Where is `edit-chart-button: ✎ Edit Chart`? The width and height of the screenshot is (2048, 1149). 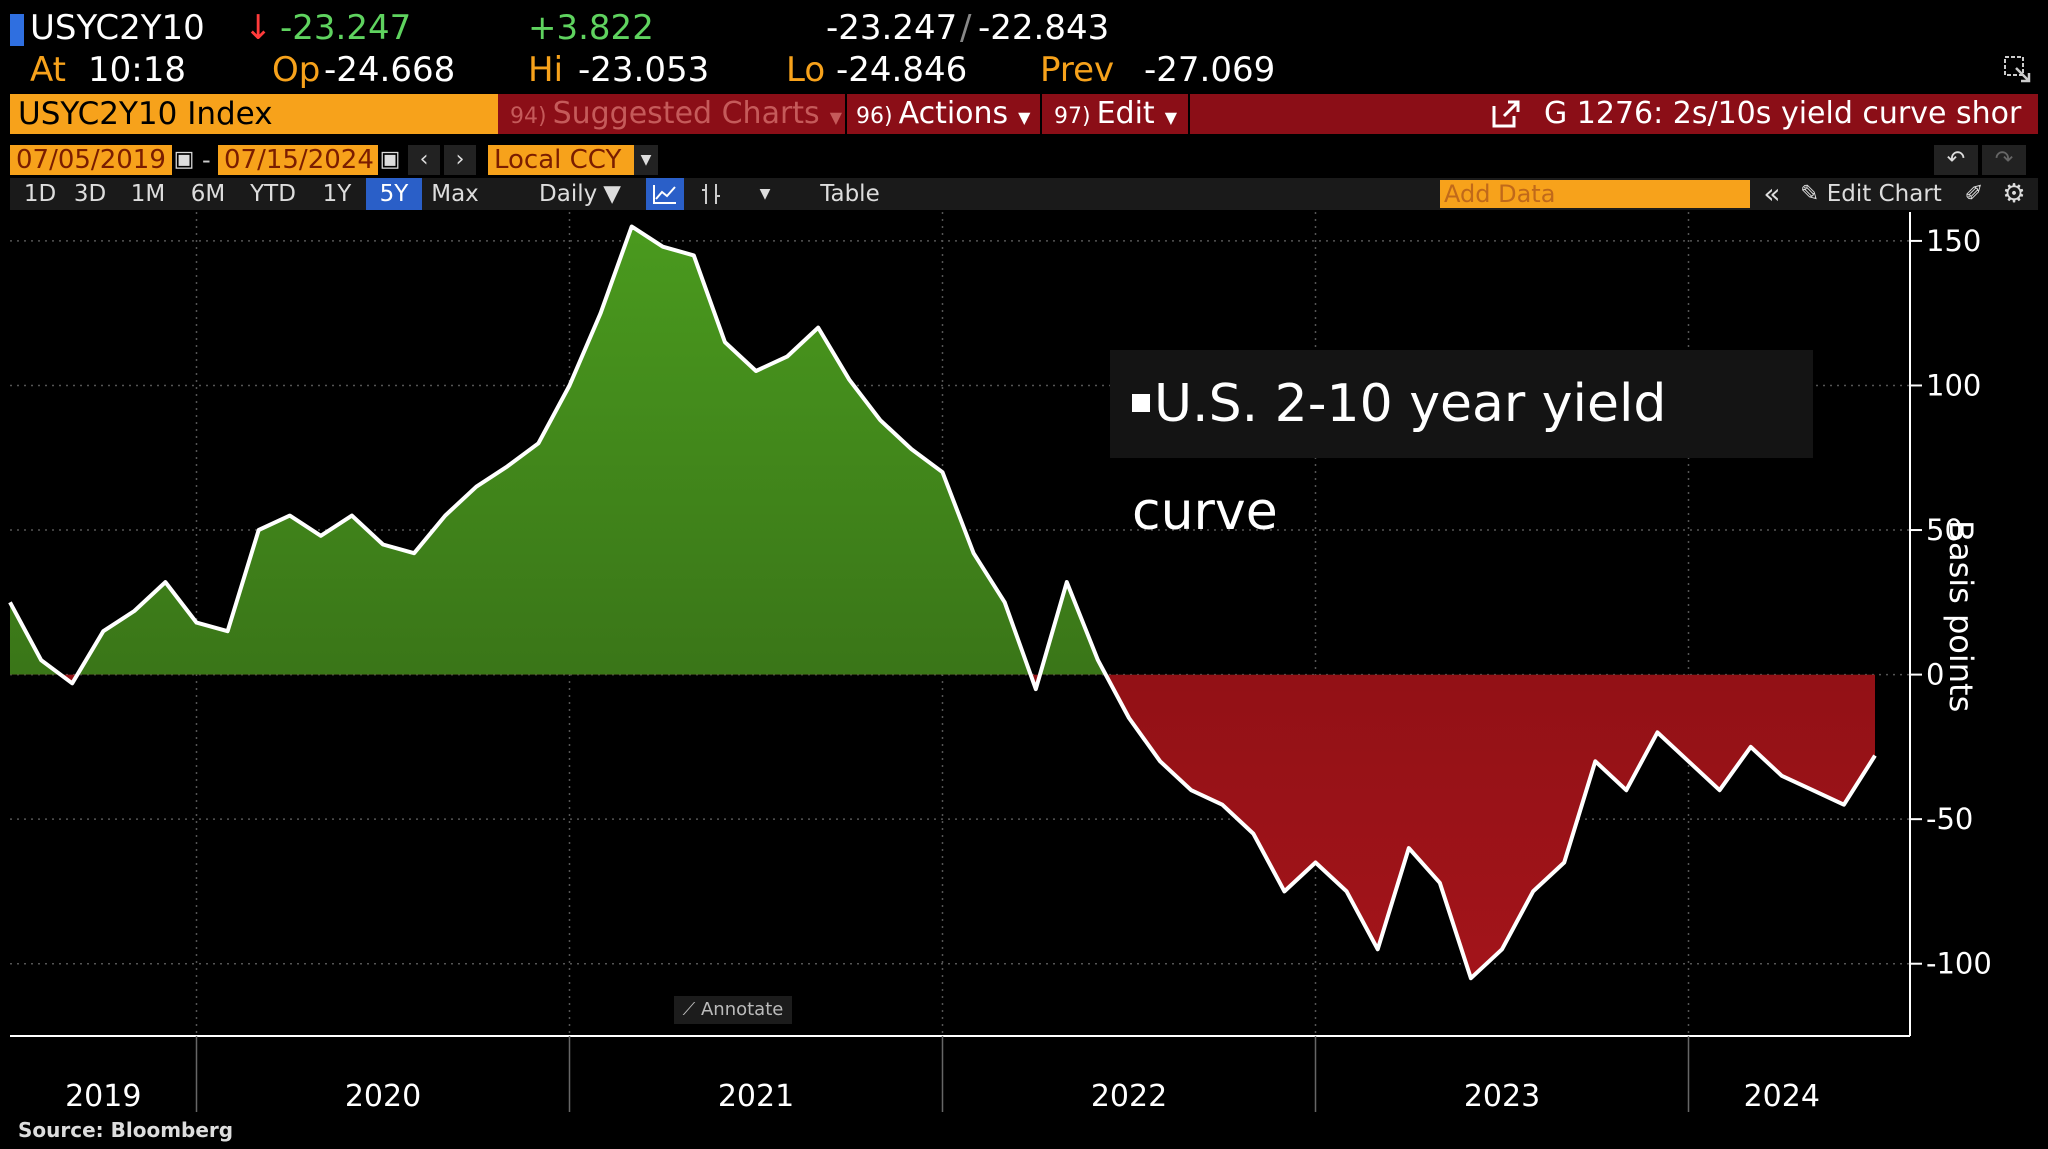 edit-chart-button: ✎ Edit Chart is located at coordinates (1871, 194).